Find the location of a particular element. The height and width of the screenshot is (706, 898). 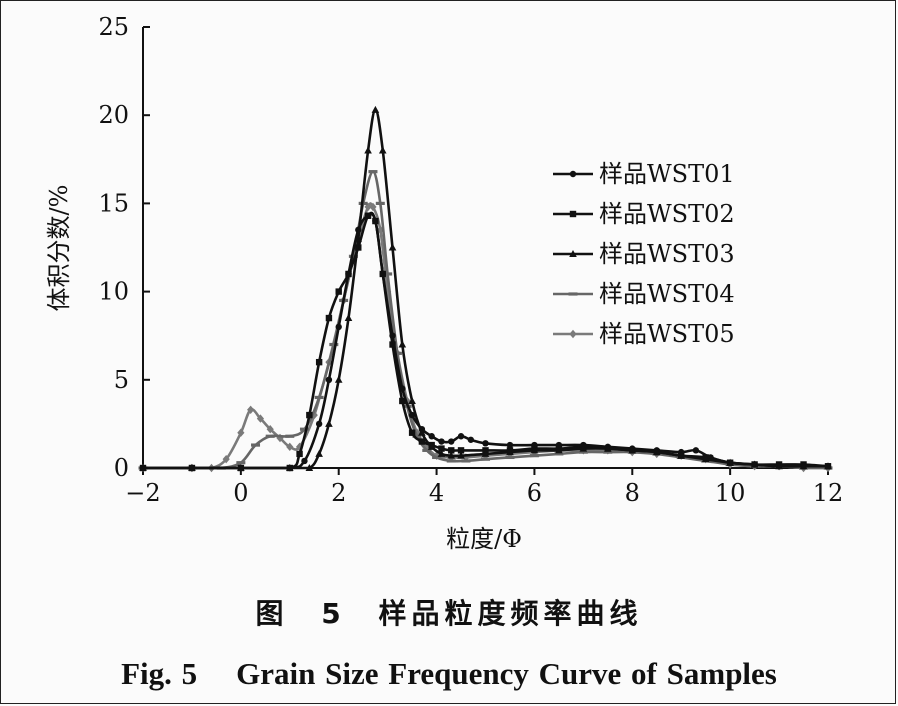

x-tick-label: 10 is located at coordinates (730, 493).